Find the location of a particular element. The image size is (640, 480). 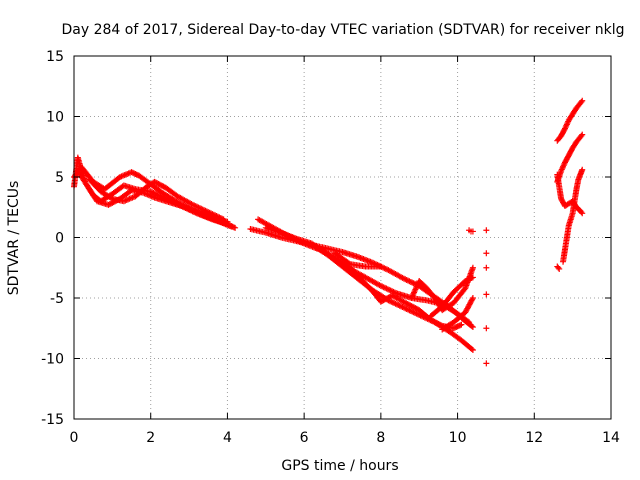

y-tick-label: 5 is located at coordinates (59, 178).